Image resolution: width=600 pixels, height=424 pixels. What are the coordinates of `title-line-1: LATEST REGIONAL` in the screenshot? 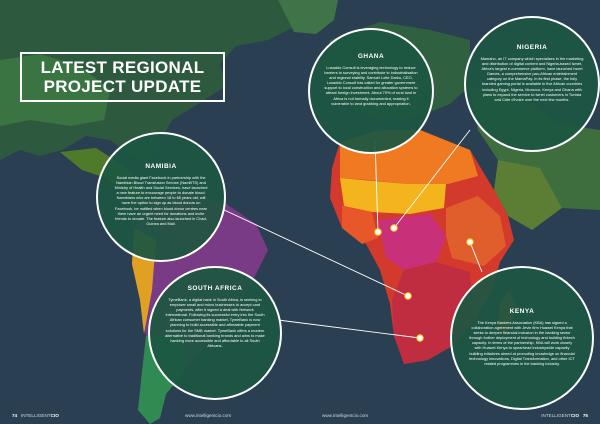 It's located at (122, 67).